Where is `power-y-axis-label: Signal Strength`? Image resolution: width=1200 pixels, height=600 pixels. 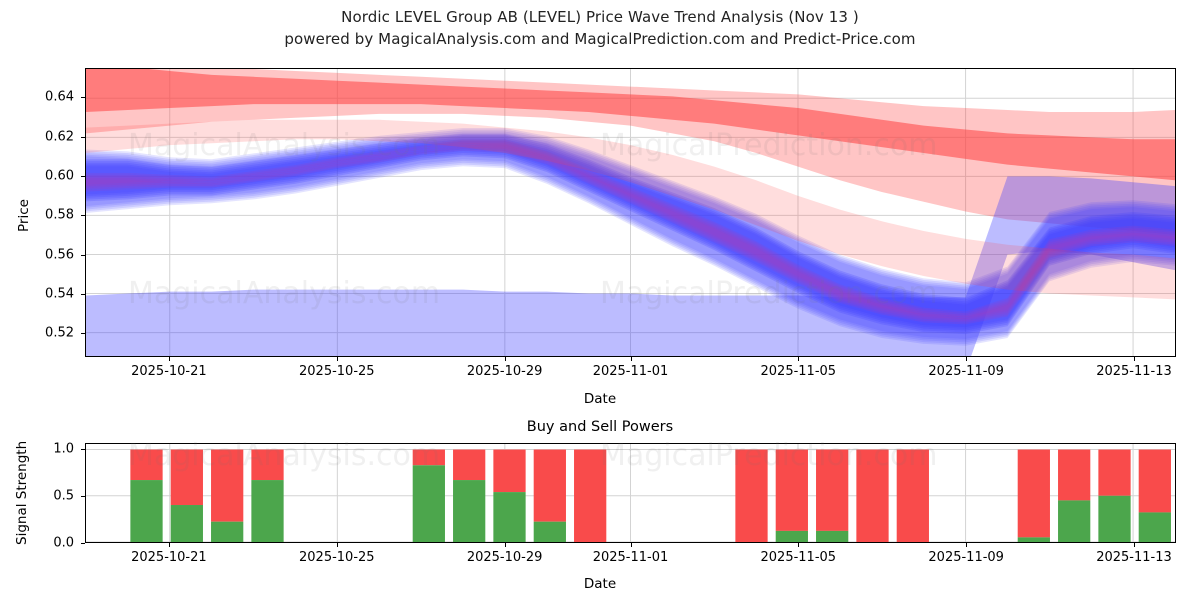
power-y-axis-label: Signal Strength is located at coordinates (22, 492).